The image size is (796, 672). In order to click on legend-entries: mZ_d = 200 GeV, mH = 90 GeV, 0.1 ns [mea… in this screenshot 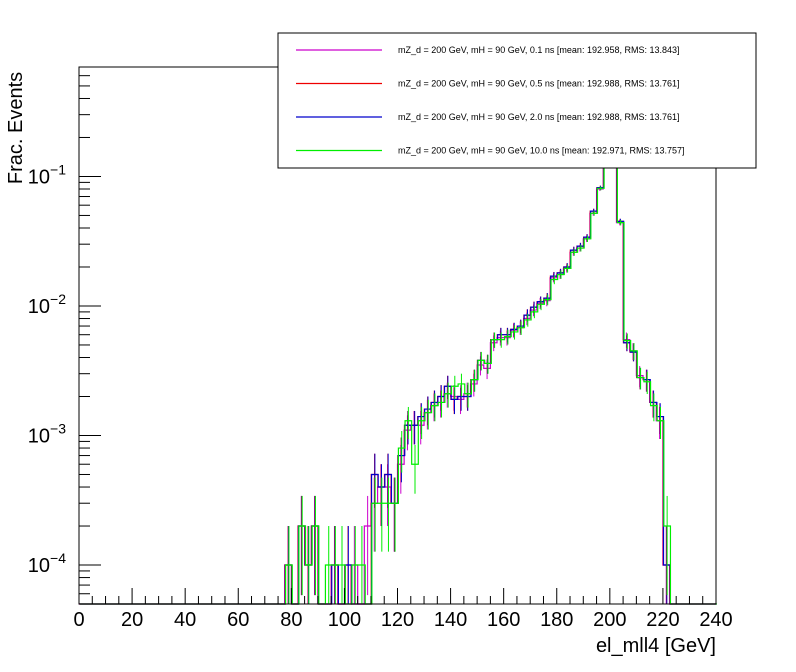, I will do `click(490, 100)`.